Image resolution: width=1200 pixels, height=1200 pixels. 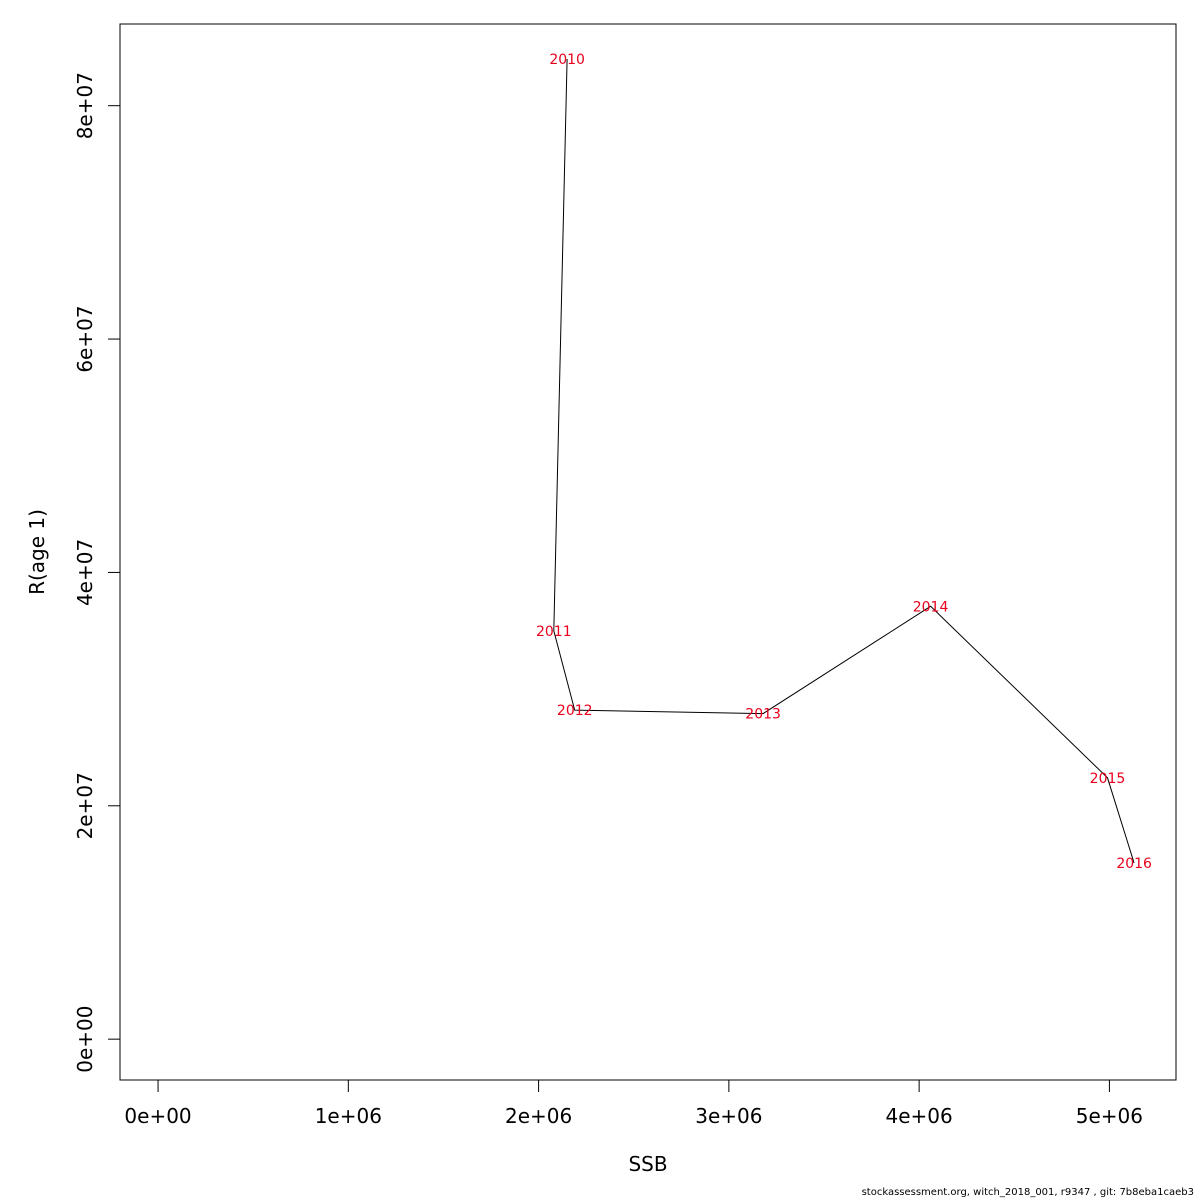 What do you see at coordinates (567, 60) in the screenshot?
I see `point-label-2010: 2010` at bounding box center [567, 60].